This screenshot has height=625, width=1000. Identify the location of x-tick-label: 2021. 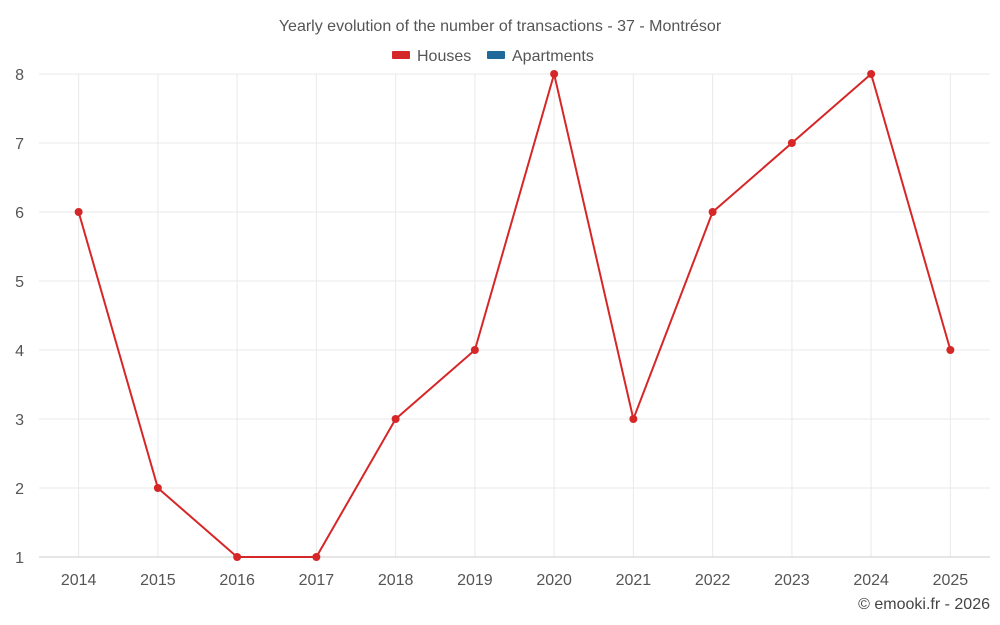
(634, 580).